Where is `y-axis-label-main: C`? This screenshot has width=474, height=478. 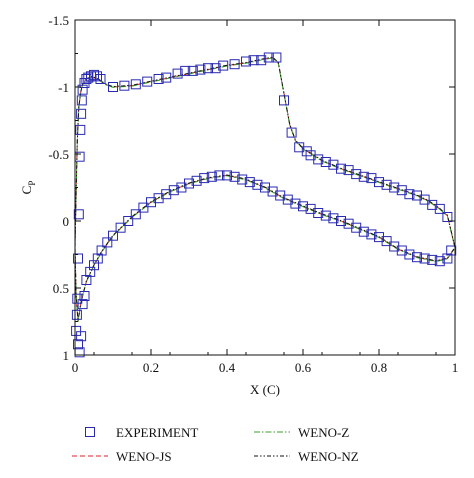
y-axis-label-main: C is located at coordinates (26, 190).